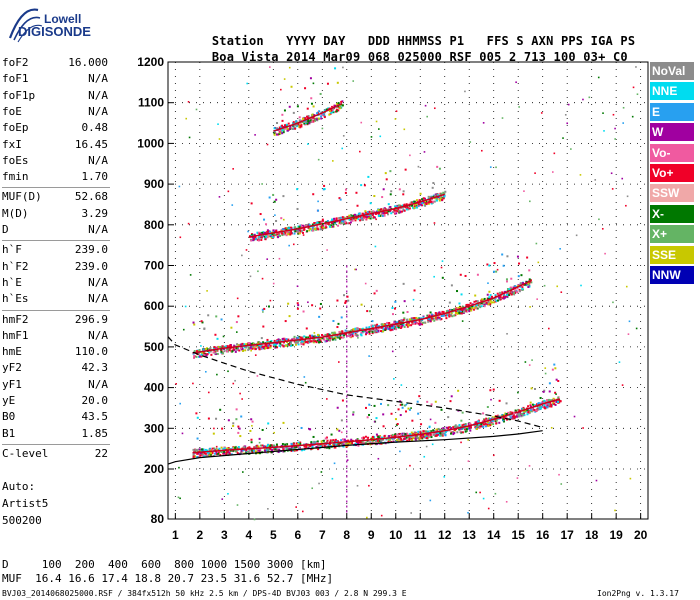  I want to click on param-value: 239.0, so click(91, 266).